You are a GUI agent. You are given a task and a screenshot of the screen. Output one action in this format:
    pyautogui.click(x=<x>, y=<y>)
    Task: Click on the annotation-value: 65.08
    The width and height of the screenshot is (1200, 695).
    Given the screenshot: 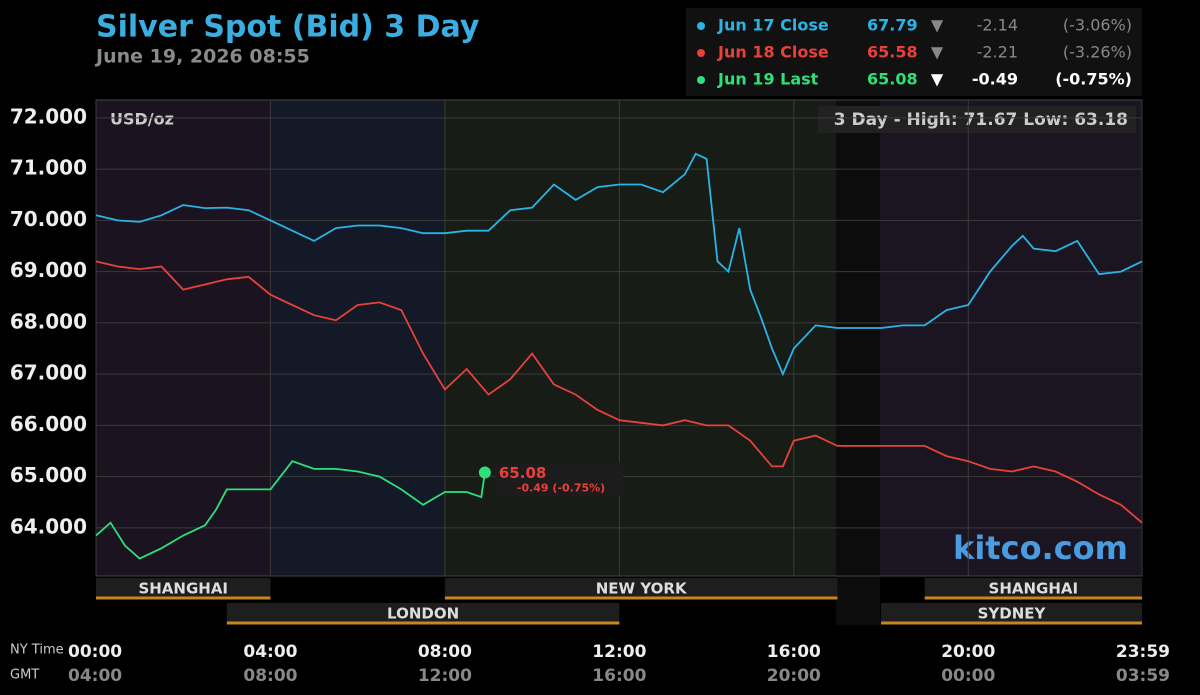 What is the action you would take?
    pyautogui.click(x=522, y=473)
    